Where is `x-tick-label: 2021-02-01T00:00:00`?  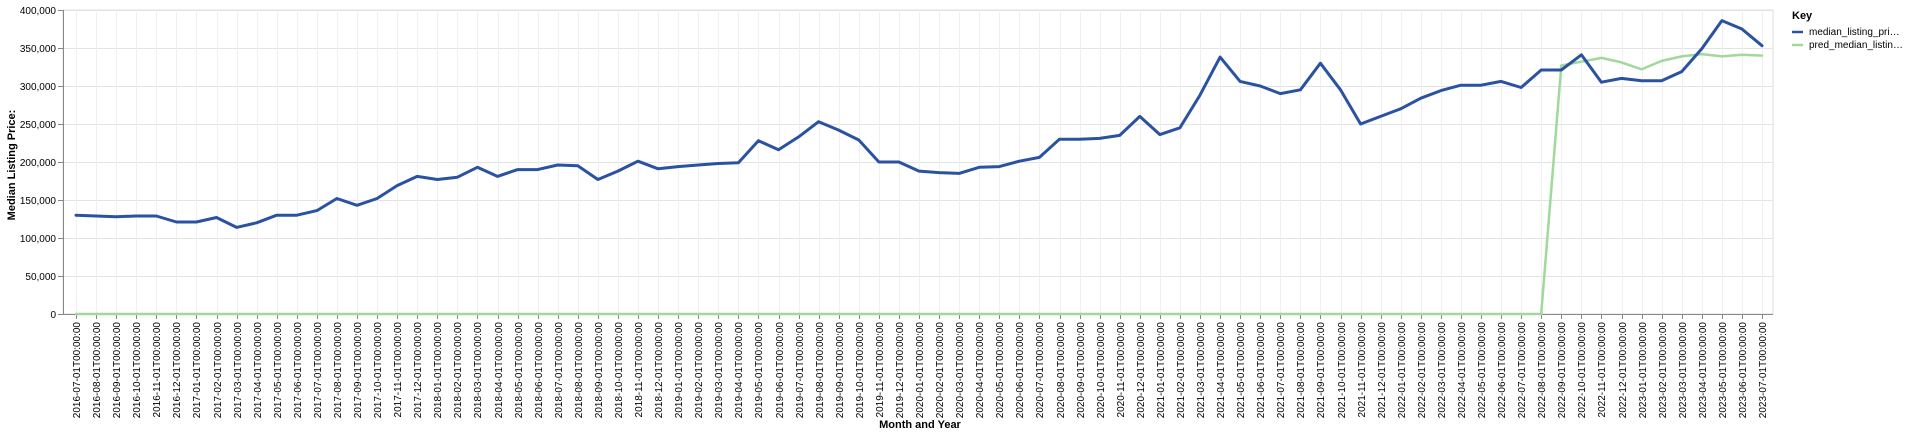 x-tick-label: 2021-02-01T00:00:00 is located at coordinates (1181, 370).